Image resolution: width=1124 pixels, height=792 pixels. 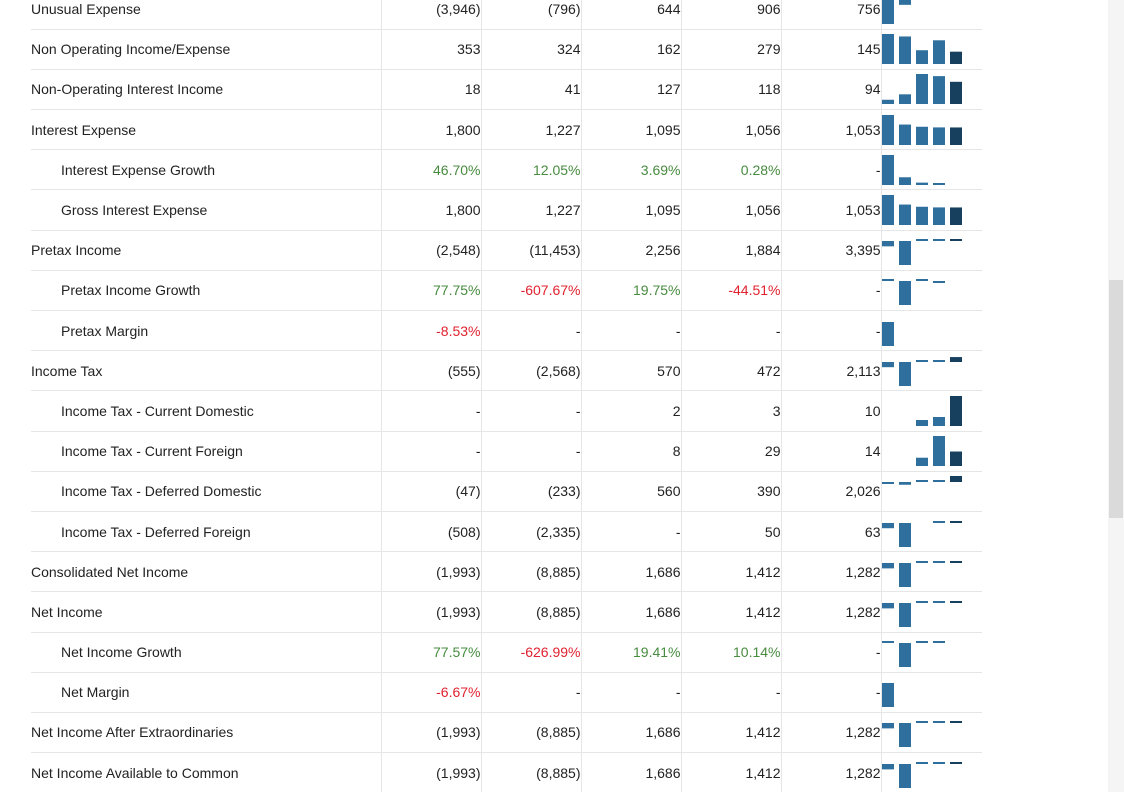 I want to click on value-cell: 63, so click(x=830, y=532).